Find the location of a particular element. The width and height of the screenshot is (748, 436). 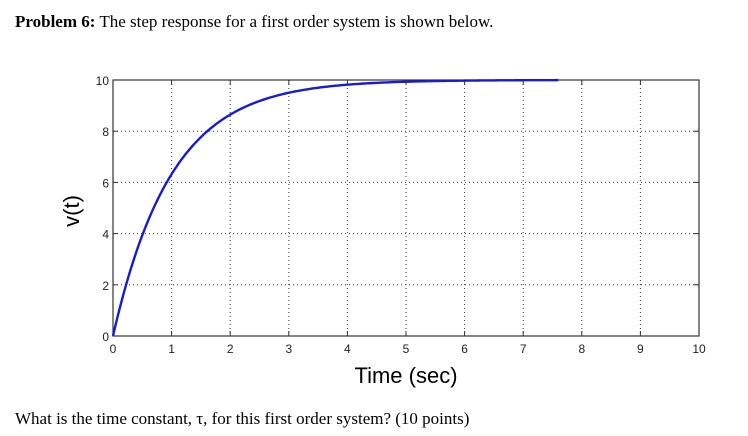

y-axis-label: v(t) is located at coordinates (71, 211).